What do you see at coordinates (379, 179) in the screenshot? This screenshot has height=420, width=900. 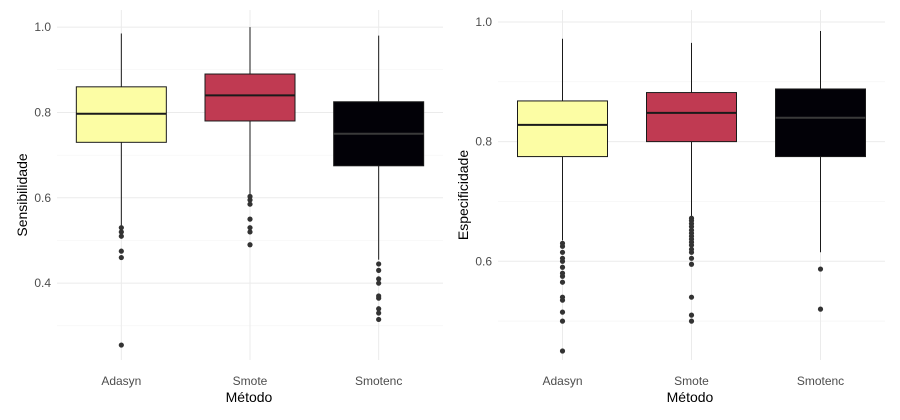 I see `sensibilidade-box-smotenc` at bounding box center [379, 179].